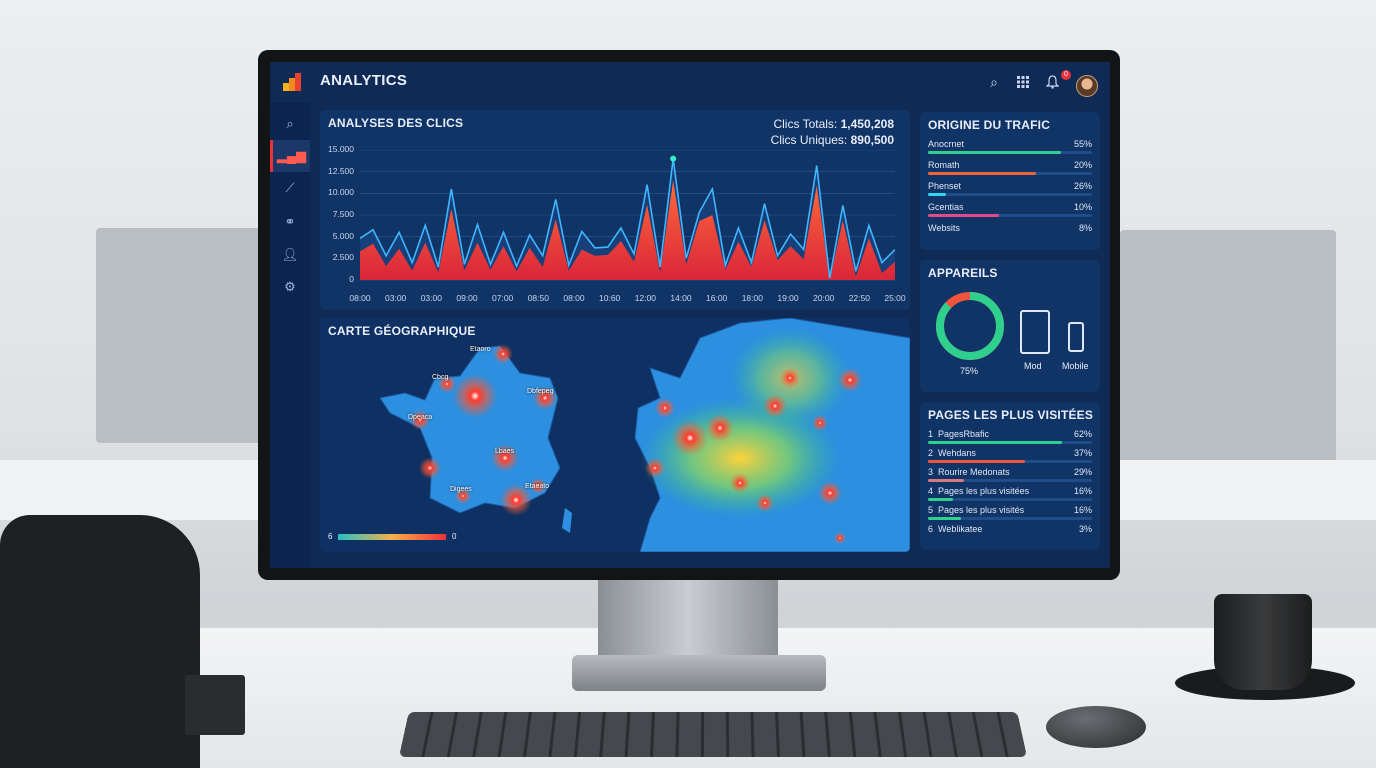 Image resolution: width=1376 pixels, height=768 pixels. What do you see at coordinates (895, 298) in the screenshot?
I see `x-tick-label: 25:00` at bounding box center [895, 298].